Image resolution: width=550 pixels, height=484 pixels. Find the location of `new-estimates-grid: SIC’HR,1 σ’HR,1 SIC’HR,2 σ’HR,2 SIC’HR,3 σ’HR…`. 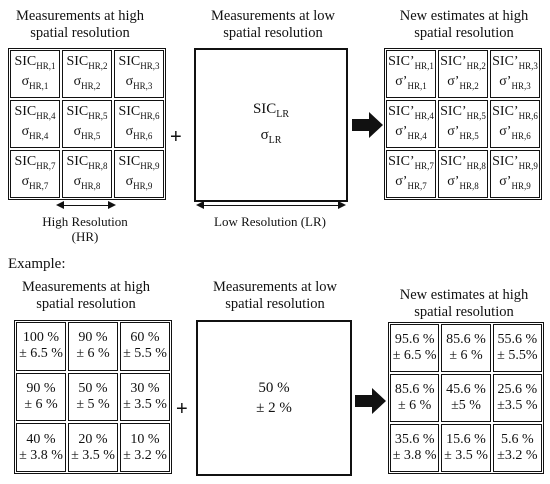

new-estimates-grid: SIC’HR,1 σ’HR,1 SIC’HR,2 σ’HR,2 SIC’HR,3 σ’HR… is located at coordinates (463, 124).